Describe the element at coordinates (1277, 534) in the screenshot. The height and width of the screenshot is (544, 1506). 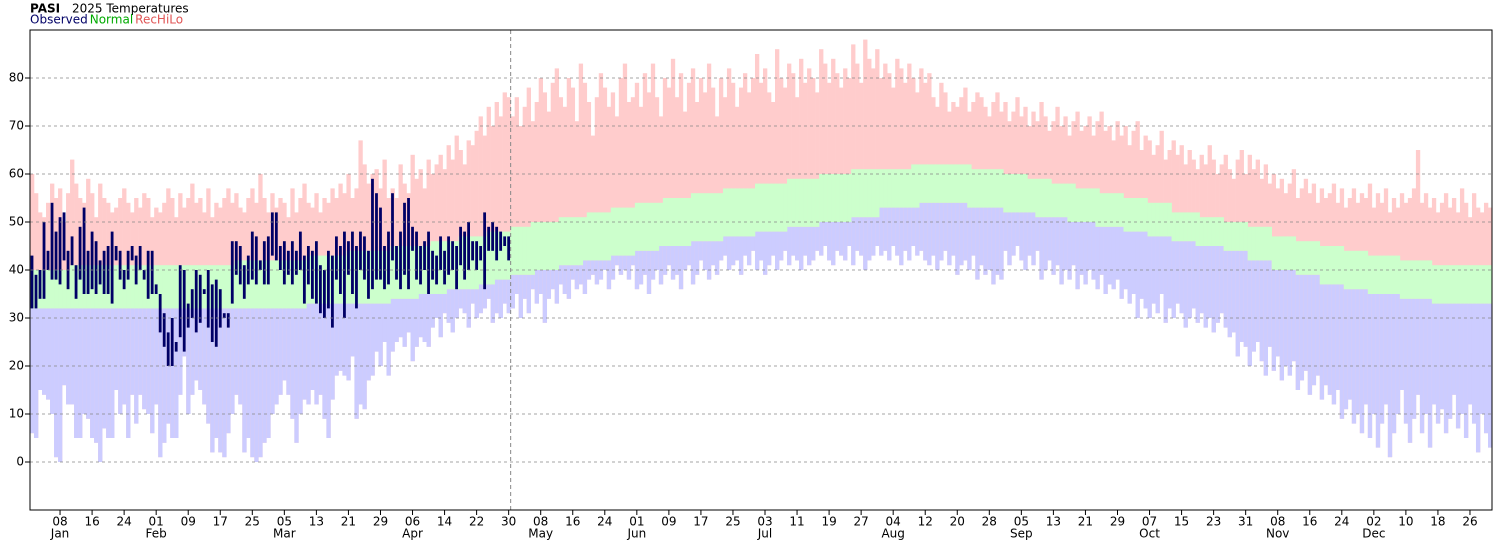
I see `month-label: Nov` at that location.